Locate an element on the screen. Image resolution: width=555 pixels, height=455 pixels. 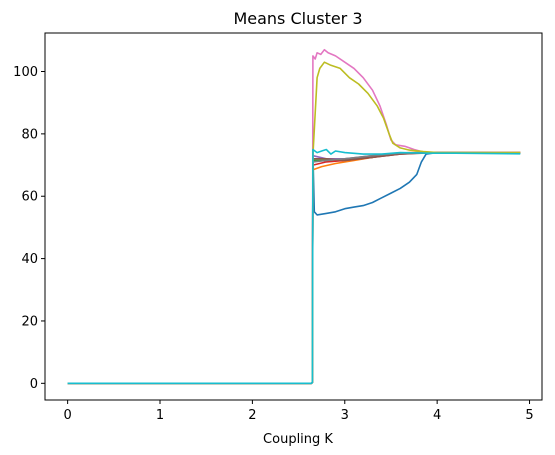
y-tick-label: 0 is located at coordinates (34, 384).